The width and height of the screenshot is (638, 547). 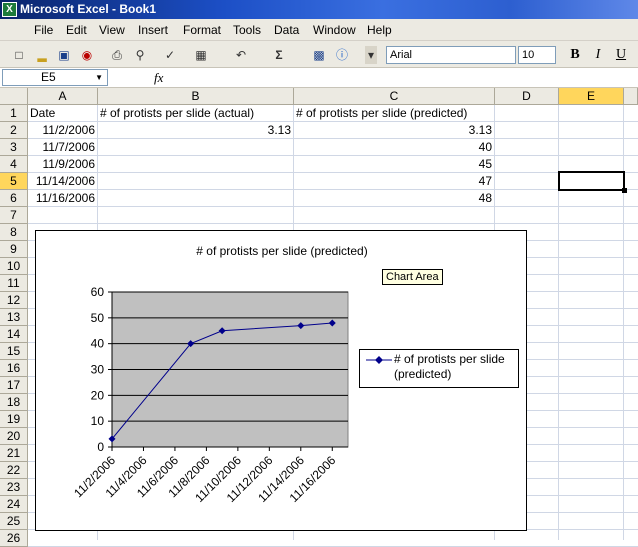 What do you see at coordinates (42, 55) in the screenshot?
I see `open-icon: ▂` at bounding box center [42, 55].